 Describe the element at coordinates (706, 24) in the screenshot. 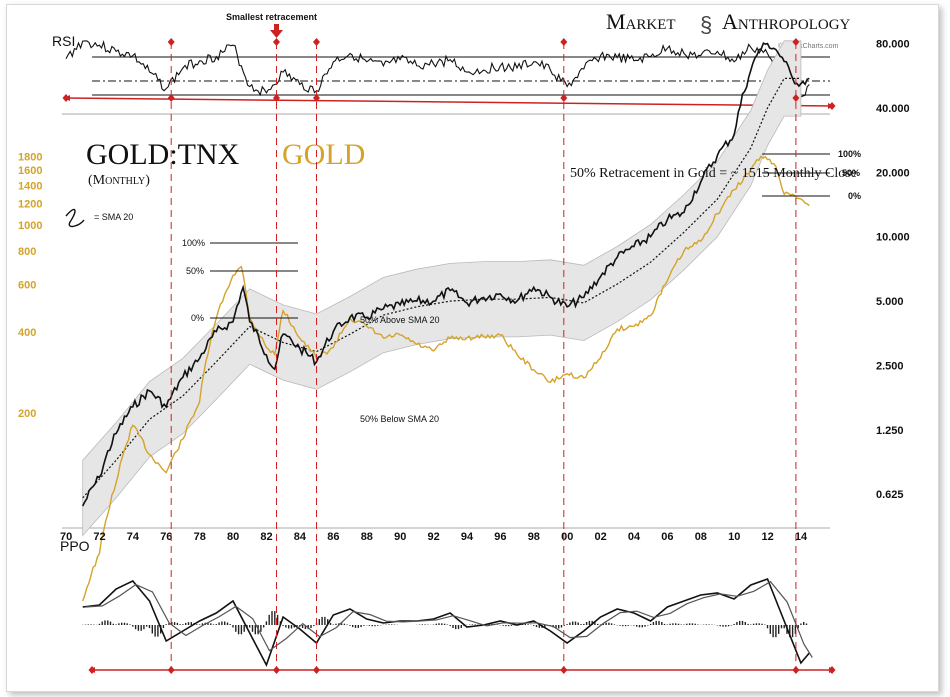

I see `dna-icon: §` at that location.